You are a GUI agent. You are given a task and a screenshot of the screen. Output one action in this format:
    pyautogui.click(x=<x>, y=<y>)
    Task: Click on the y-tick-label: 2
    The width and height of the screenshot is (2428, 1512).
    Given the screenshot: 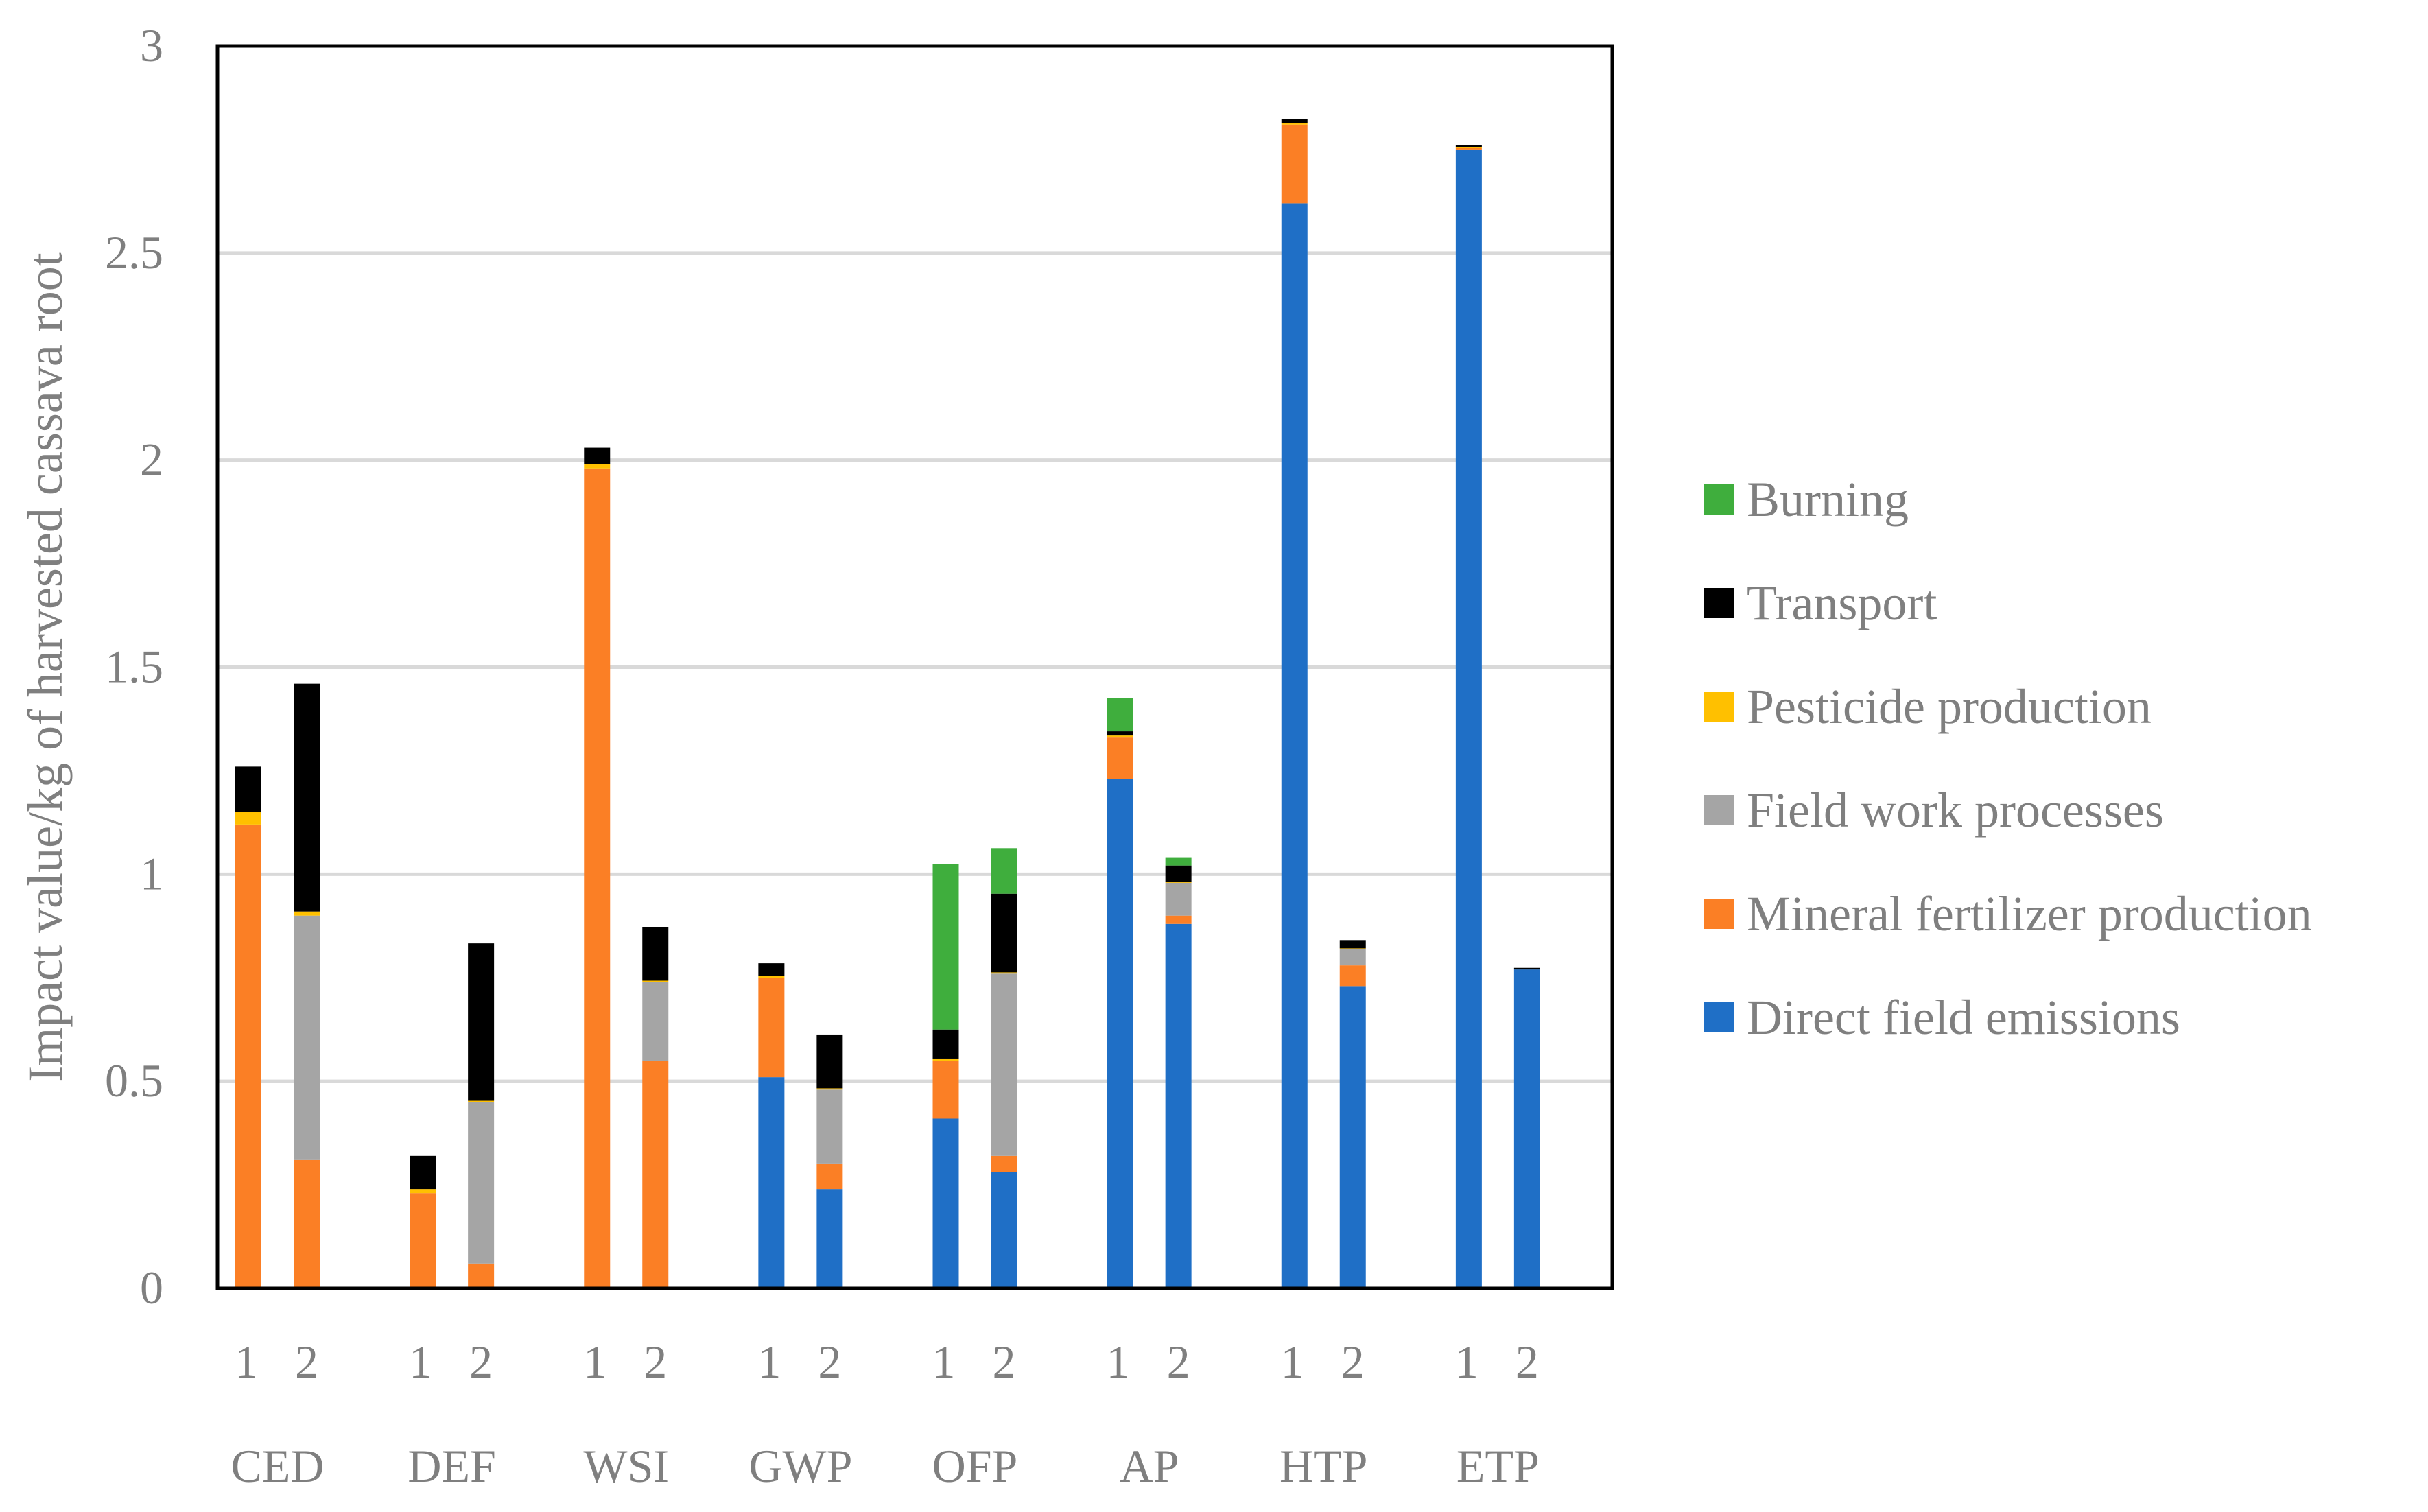 What is the action you would take?
    pyautogui.click(x=151, y=460)
    